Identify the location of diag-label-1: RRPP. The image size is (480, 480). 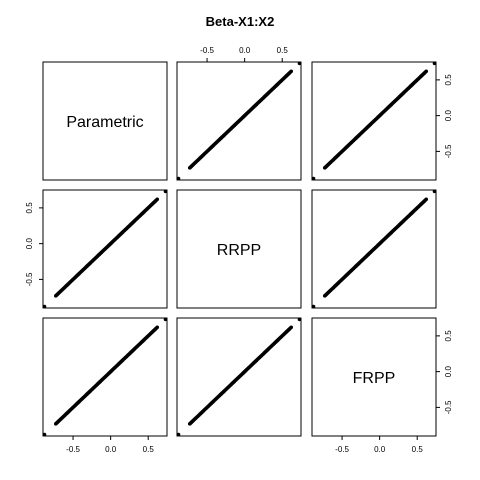
(239, 250).